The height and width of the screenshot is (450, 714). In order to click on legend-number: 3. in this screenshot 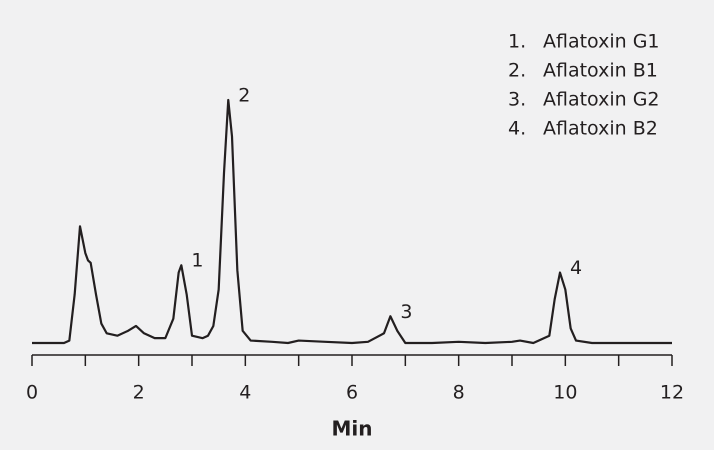, I will do `click(517, 100)`.